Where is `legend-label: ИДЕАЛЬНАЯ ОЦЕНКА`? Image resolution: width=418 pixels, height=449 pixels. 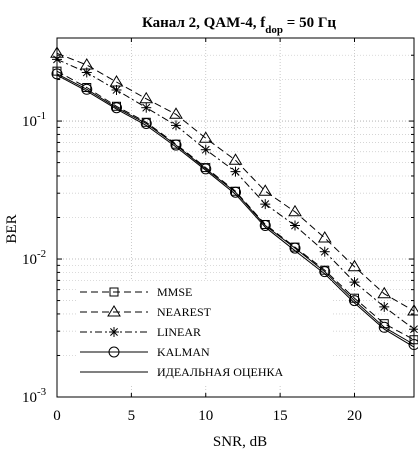 legend-label: ИДЕАЛЬНАЯ ОЦЕНКА is located at coordinates (220, 372).